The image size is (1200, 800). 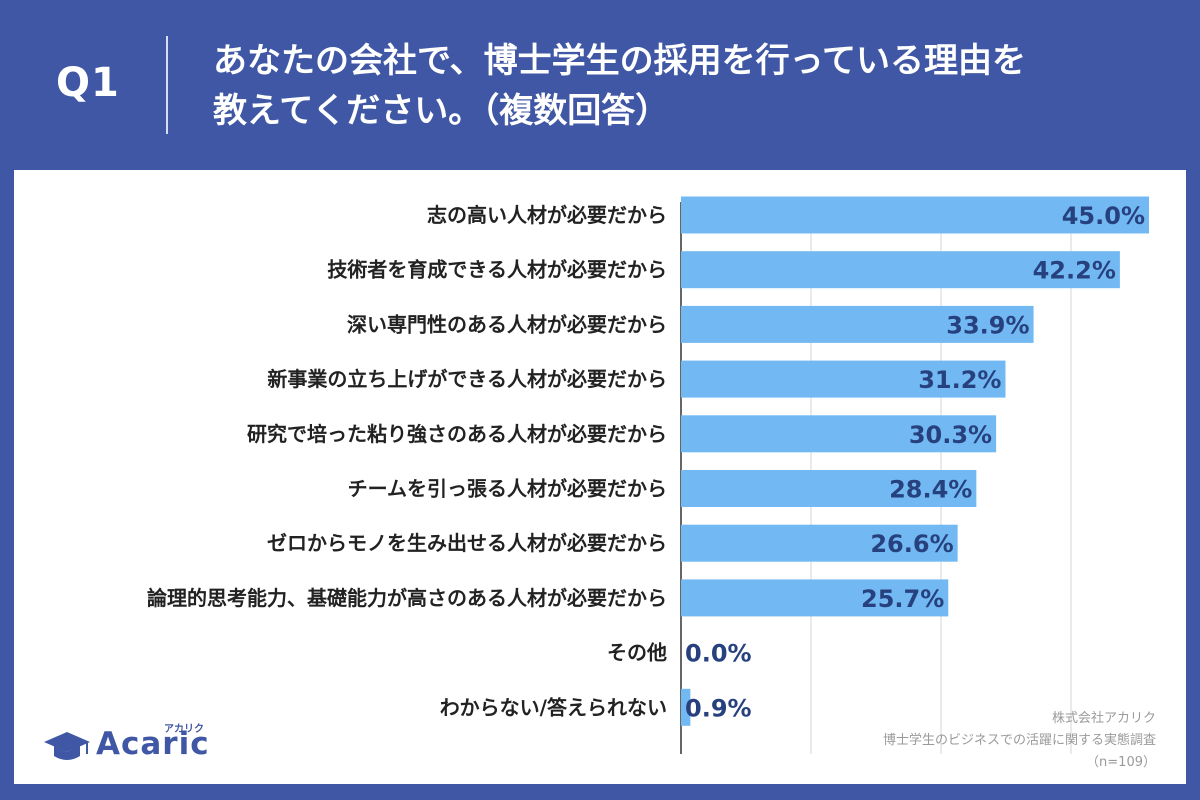 I want to click on value-label-9: 0.0%, so click(x=718, y=654).